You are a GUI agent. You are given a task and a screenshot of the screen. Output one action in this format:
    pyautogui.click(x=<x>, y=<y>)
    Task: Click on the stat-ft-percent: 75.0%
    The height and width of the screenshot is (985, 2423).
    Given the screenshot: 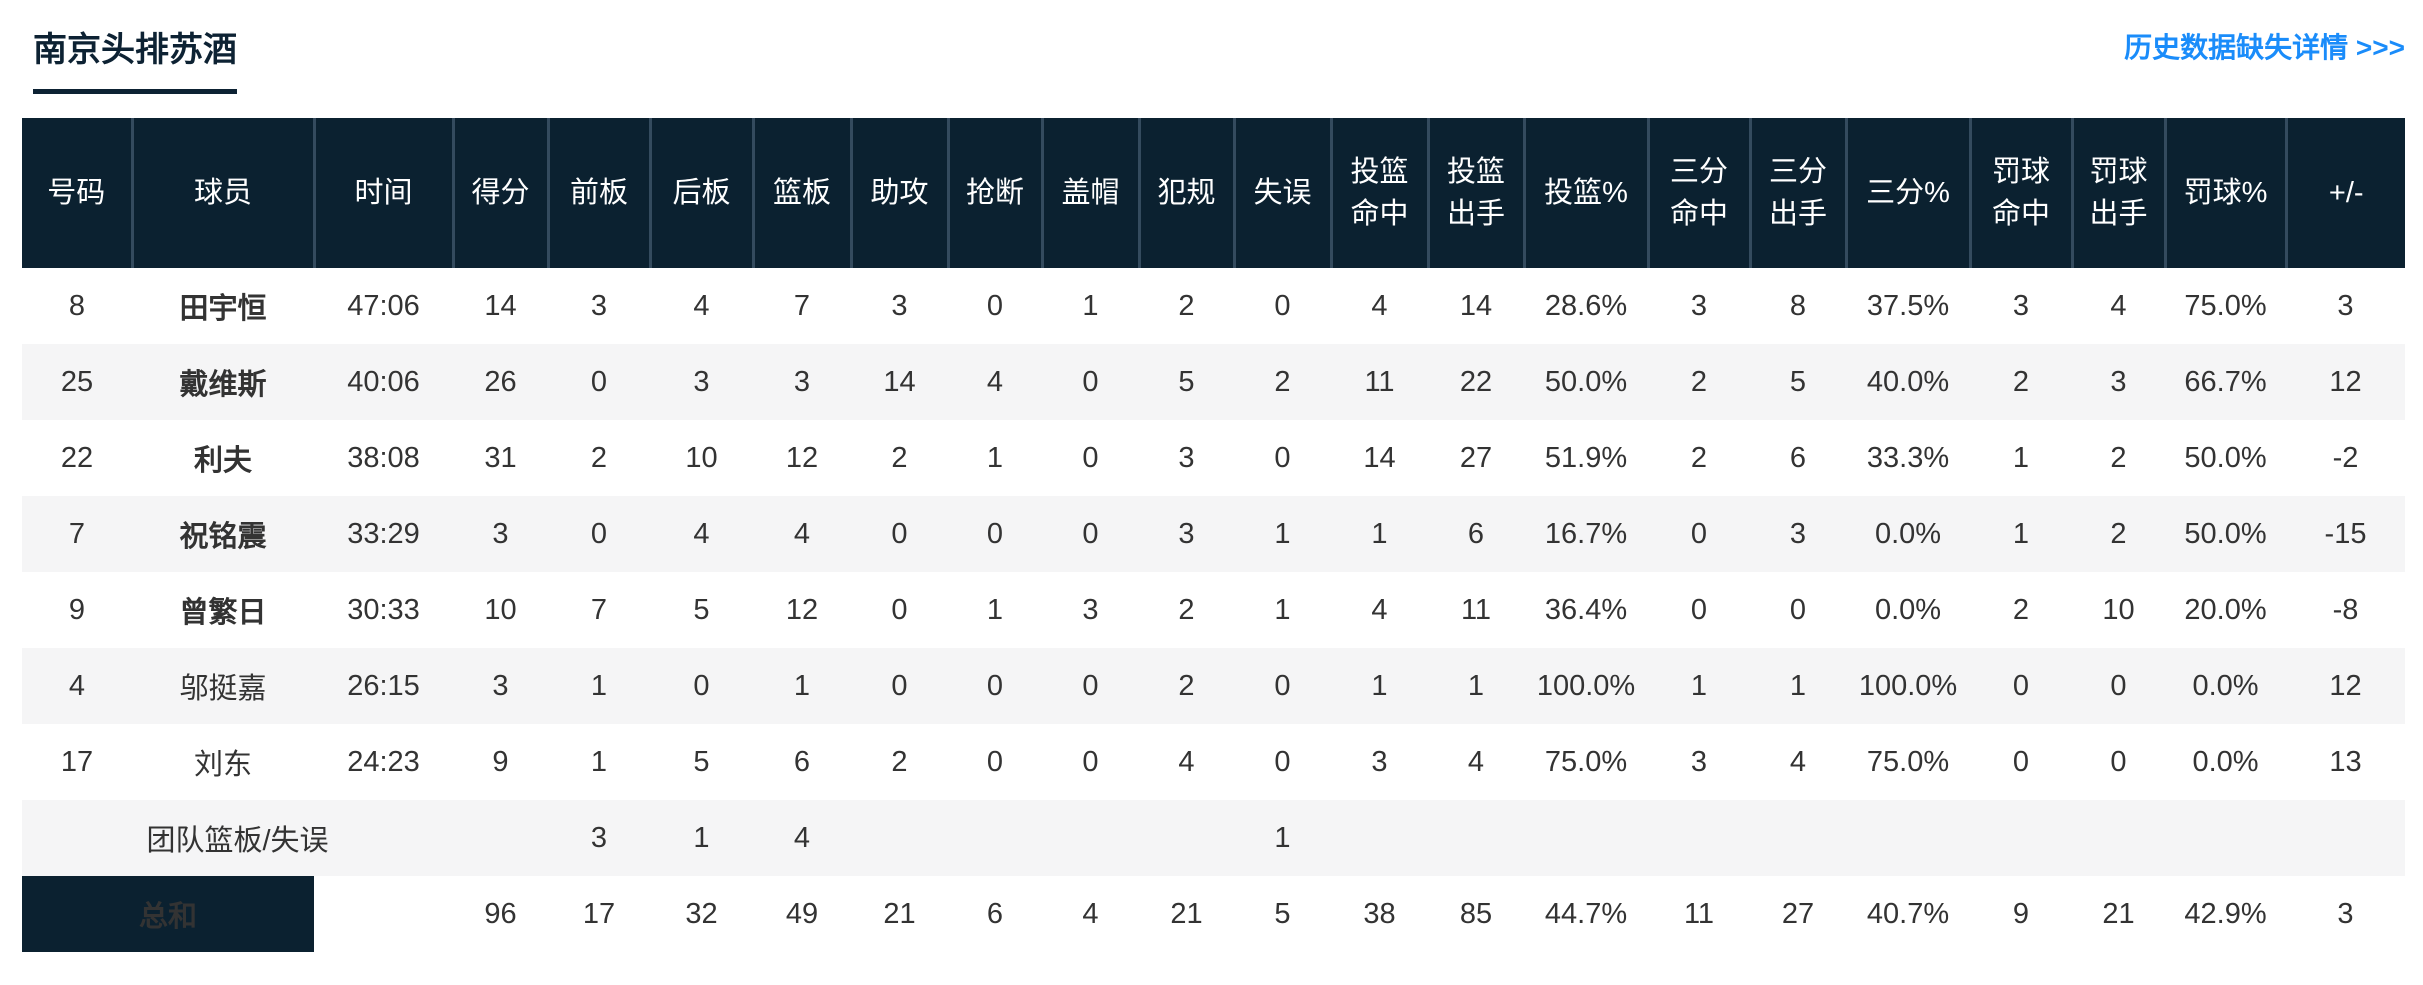 What is the action you would take?
    pyautogui.click(x=2225, y=305)
    